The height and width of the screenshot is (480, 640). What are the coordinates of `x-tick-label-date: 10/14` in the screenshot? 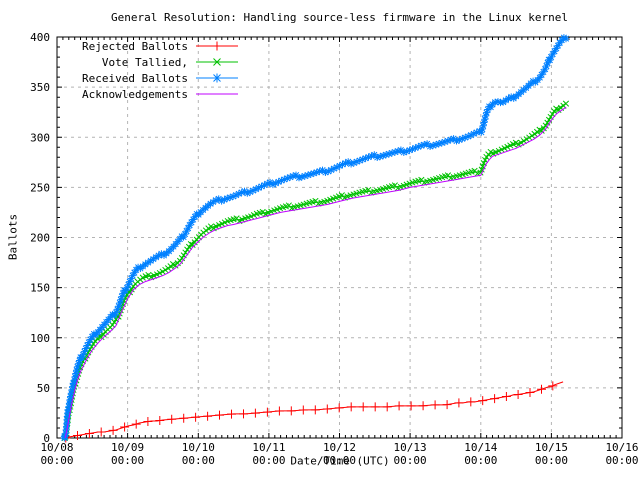 It's located at (480, 447).